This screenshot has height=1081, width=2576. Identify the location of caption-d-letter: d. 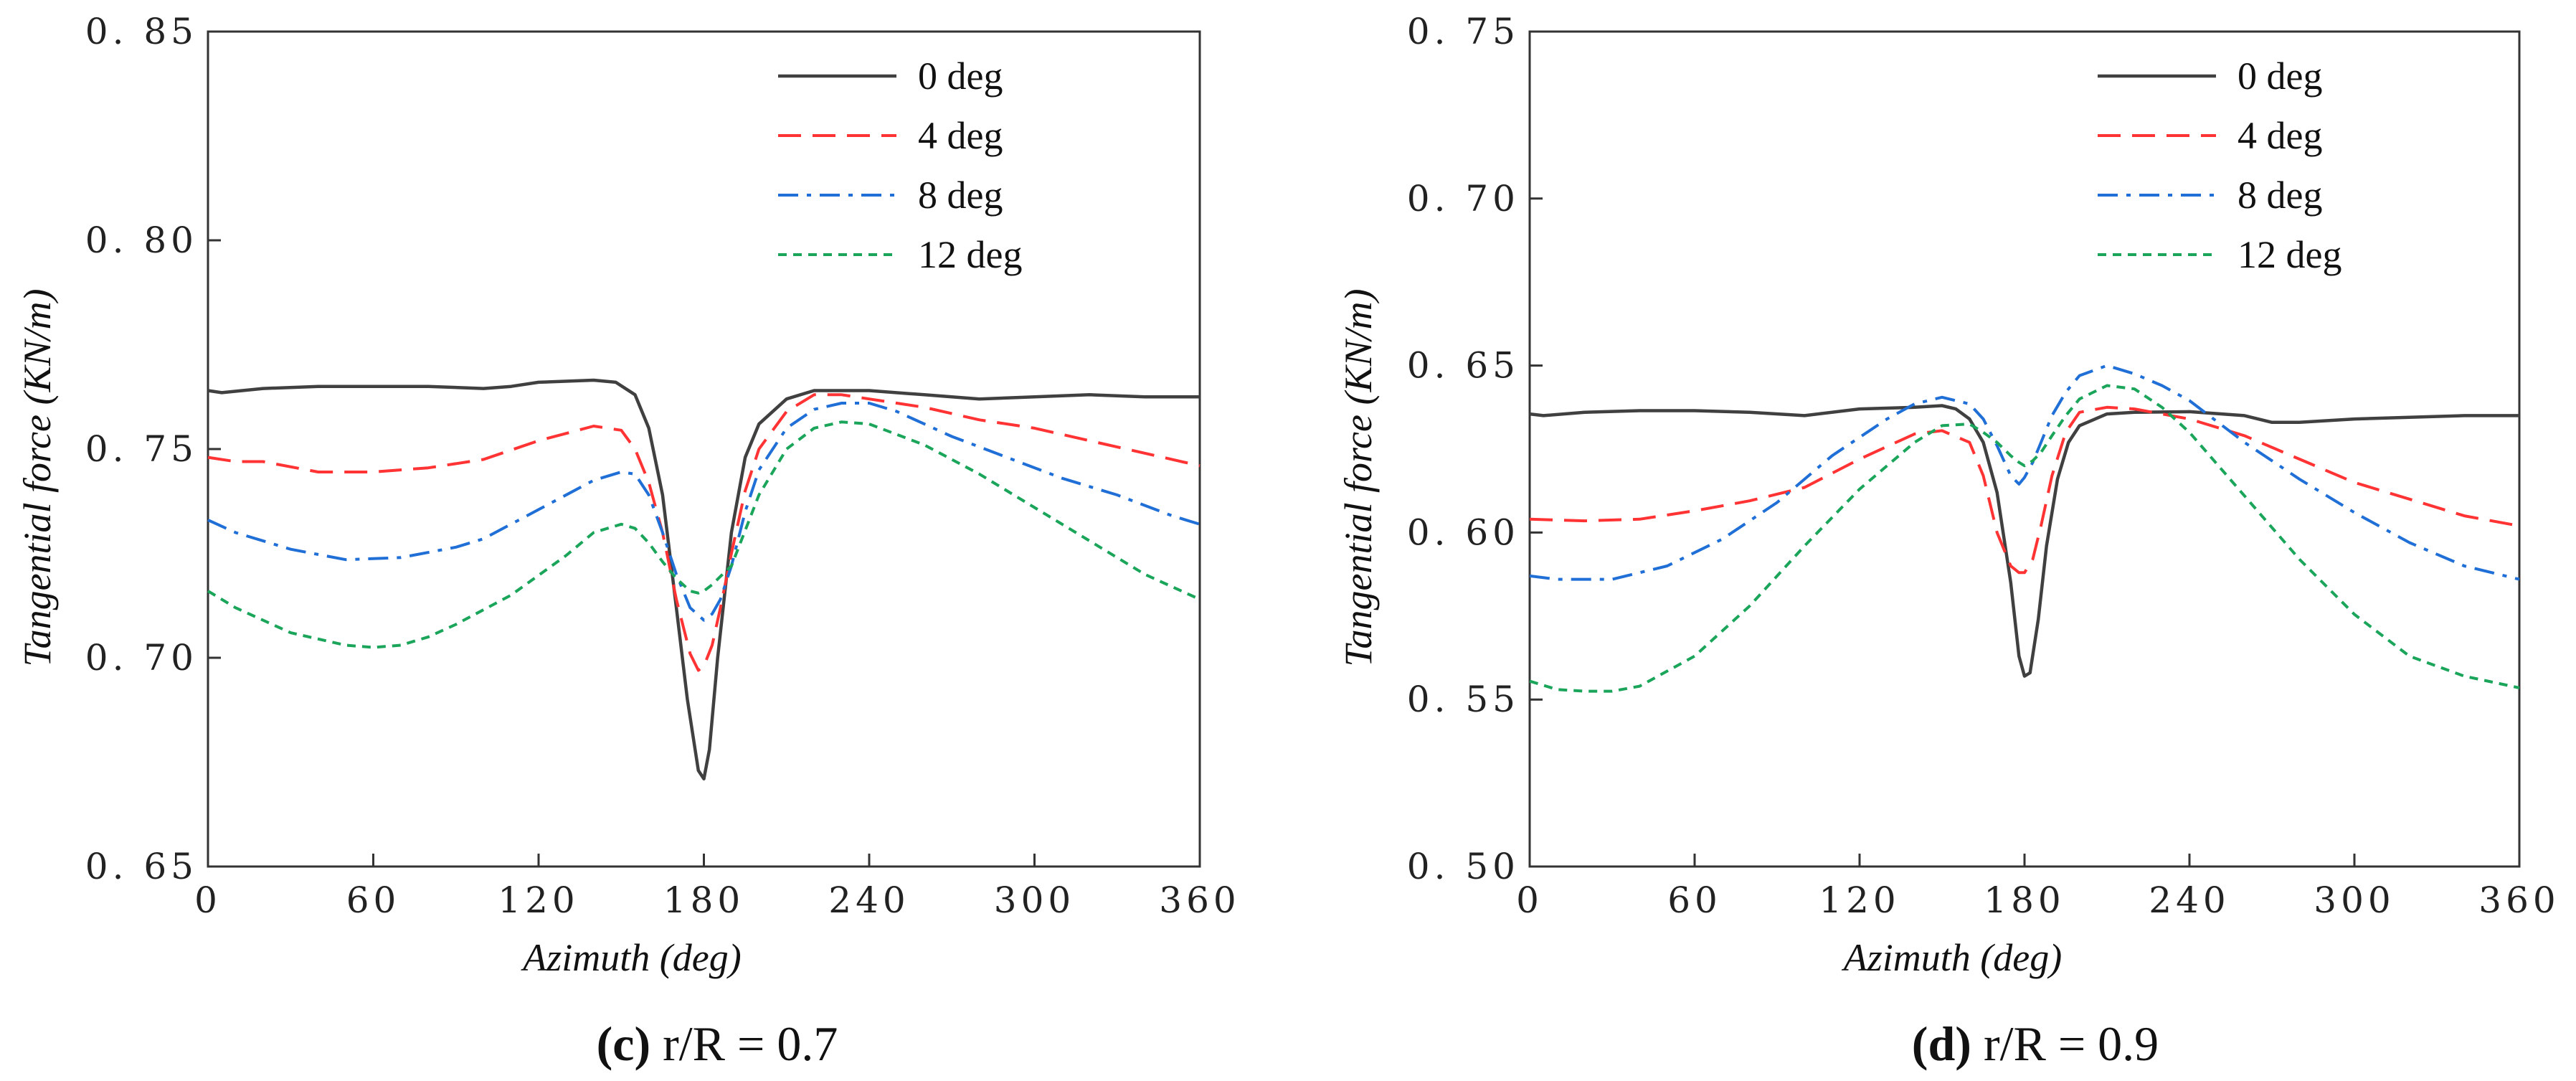
(1941, 1043).